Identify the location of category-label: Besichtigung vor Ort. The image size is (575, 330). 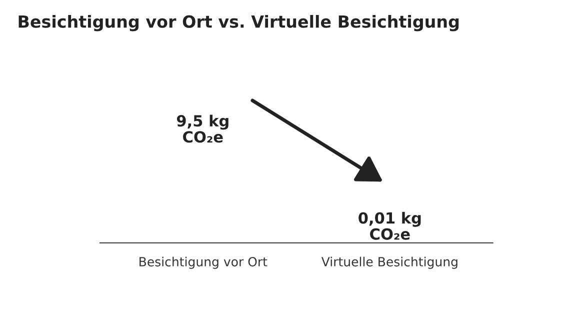
(204, 262).